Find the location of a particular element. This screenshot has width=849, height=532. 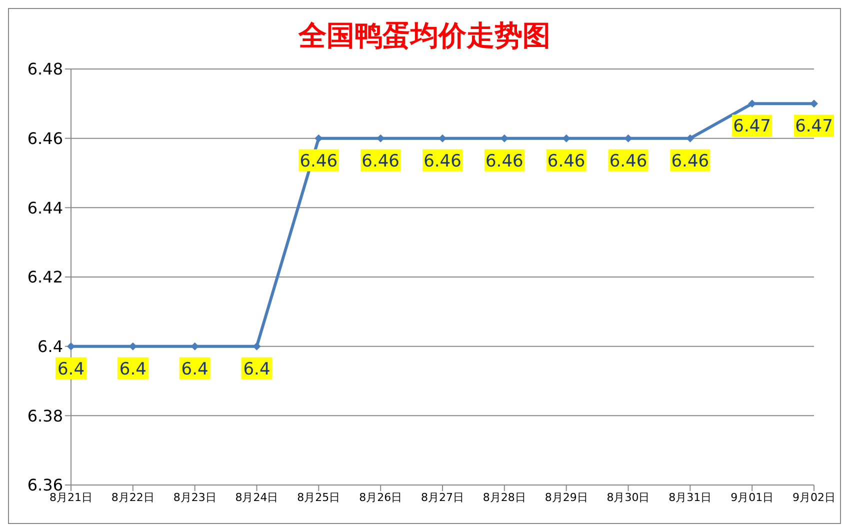

x-tick-label: 8月31日 is located at coordinates (690, 497).